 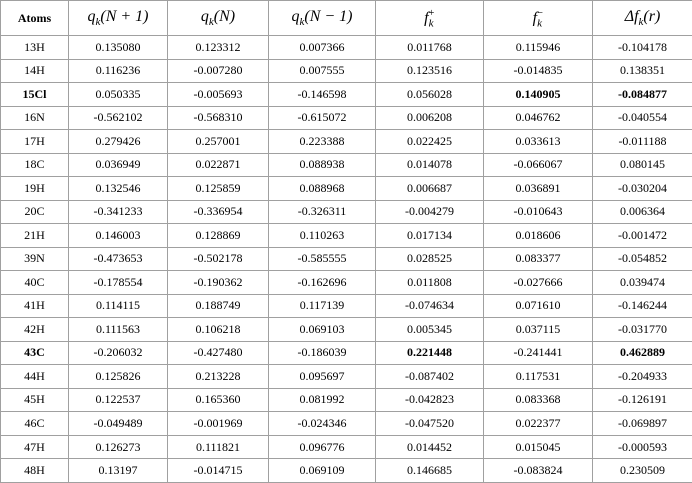 What do you see at coordinates (218, 329) in the screenshot?
I see `value-cell: 0.106218` at bounding box center [218, 329].